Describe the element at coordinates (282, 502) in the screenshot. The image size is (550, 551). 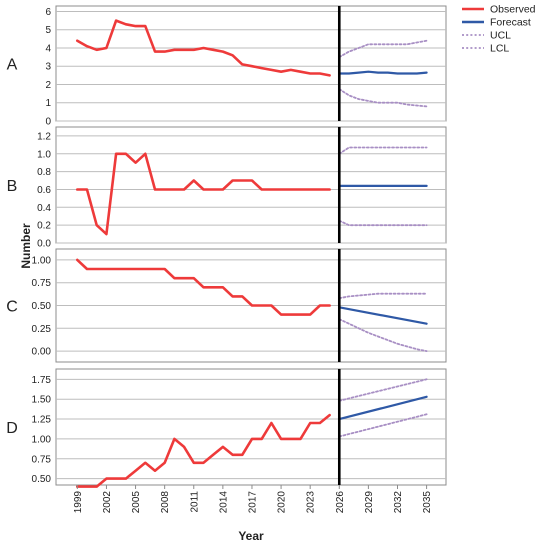
I see `x-tick-label: 2020` at that location.